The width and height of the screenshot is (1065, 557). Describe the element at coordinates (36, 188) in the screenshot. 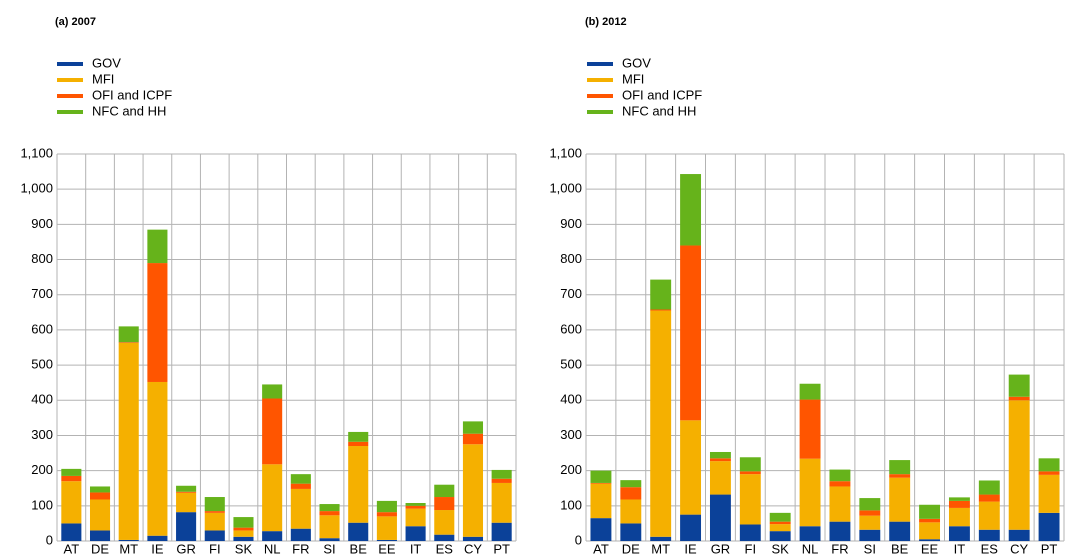

I see `y-tick-label: 1,000` at that location.